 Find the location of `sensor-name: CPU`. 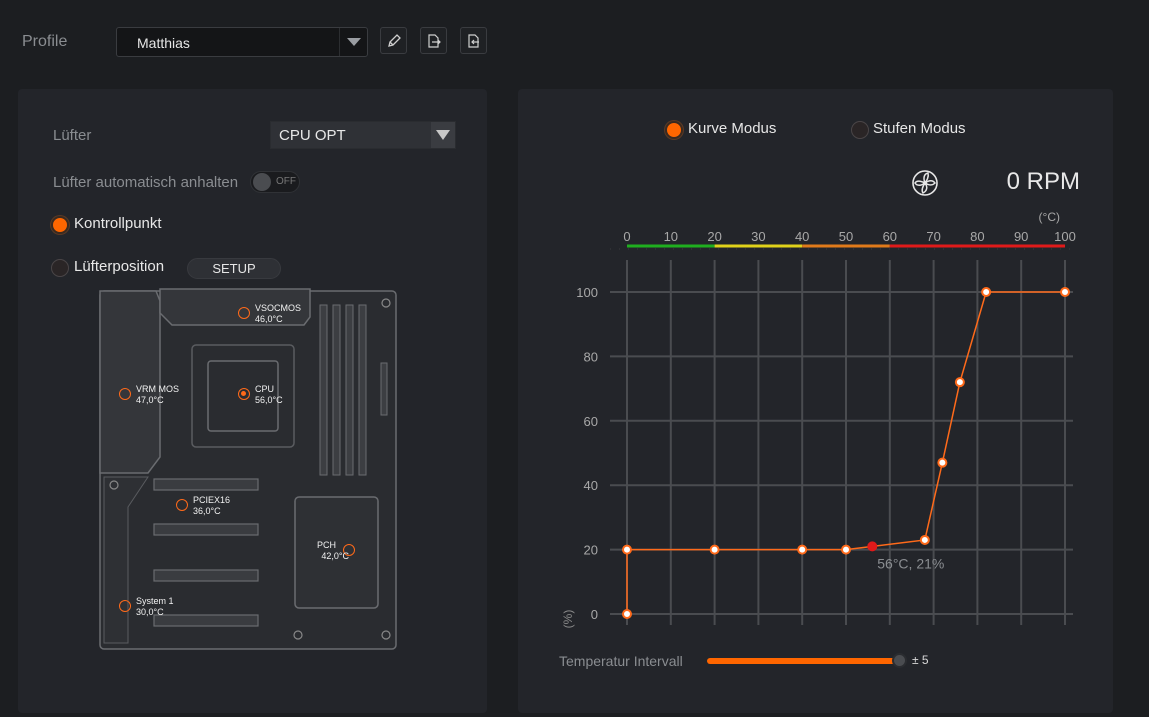

sensor-name: CPU is located at coordinates (265, 389).